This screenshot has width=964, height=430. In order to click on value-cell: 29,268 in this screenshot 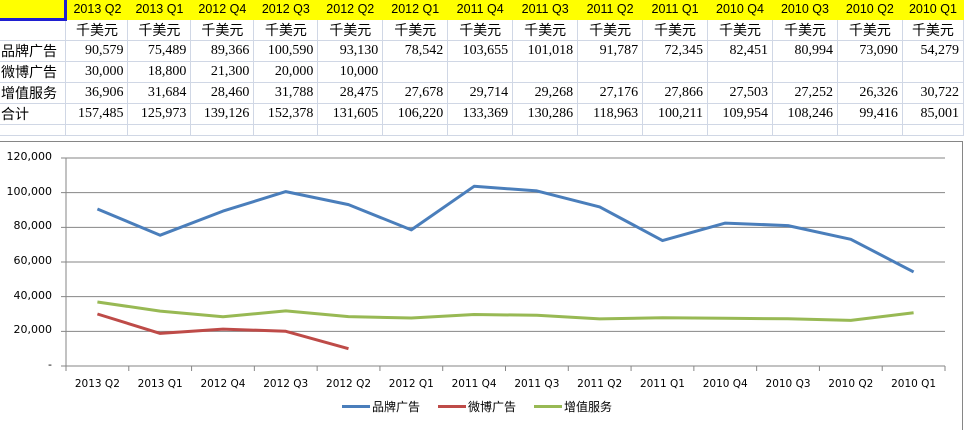, I will do `click(545, 93)`.